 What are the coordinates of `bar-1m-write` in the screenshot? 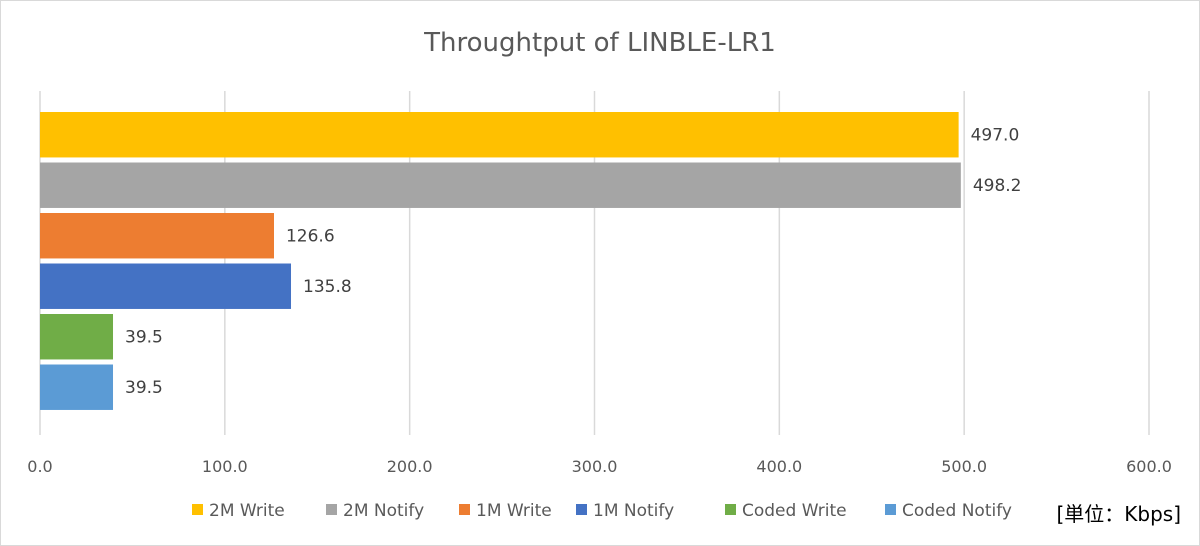 It's located at (157, 236).